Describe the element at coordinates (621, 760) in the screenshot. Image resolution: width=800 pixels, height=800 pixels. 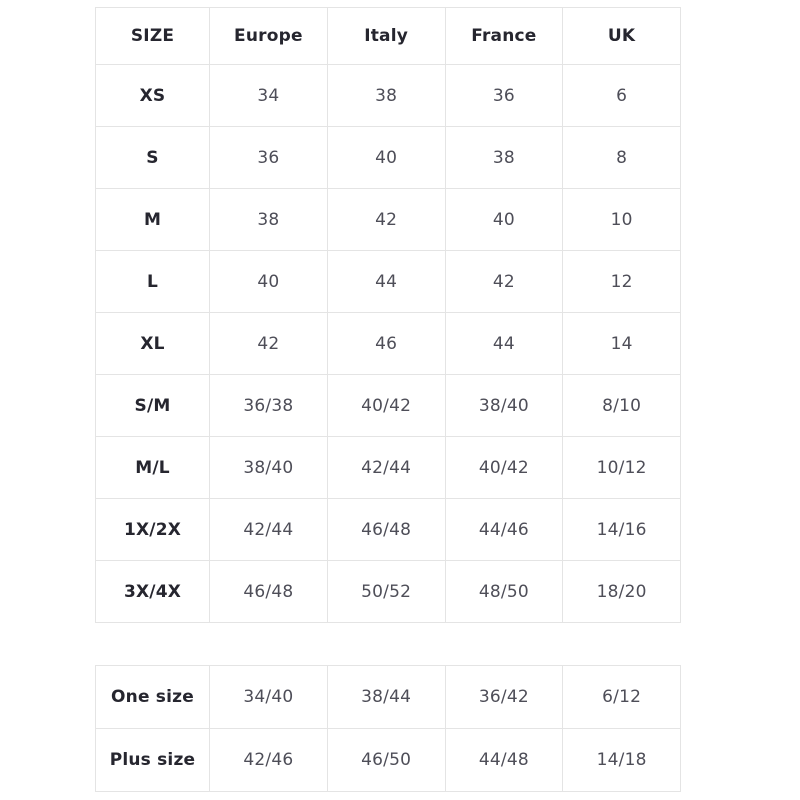
I see `table-cell: 14/18` at that location.